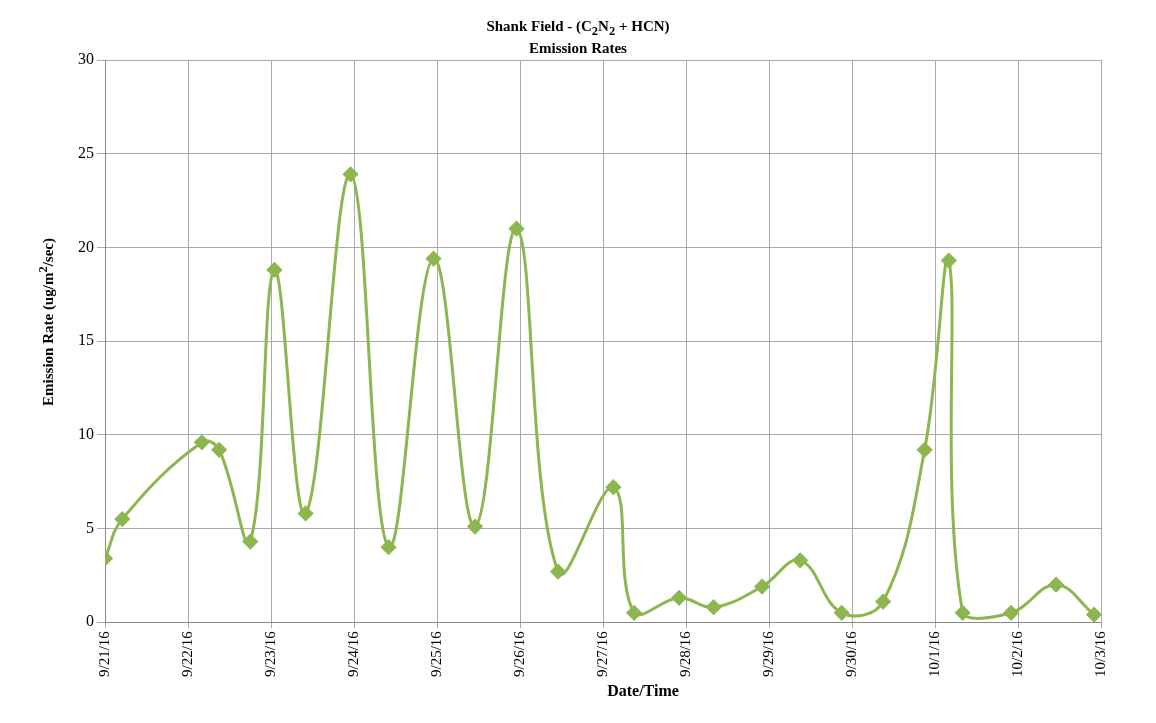 The height and width of the screenshot is (723, 1156). What do you see at coordinates (90, 621) in the screenshot?
I see `y-tick-label: 0` at bounding box center [90, 621].